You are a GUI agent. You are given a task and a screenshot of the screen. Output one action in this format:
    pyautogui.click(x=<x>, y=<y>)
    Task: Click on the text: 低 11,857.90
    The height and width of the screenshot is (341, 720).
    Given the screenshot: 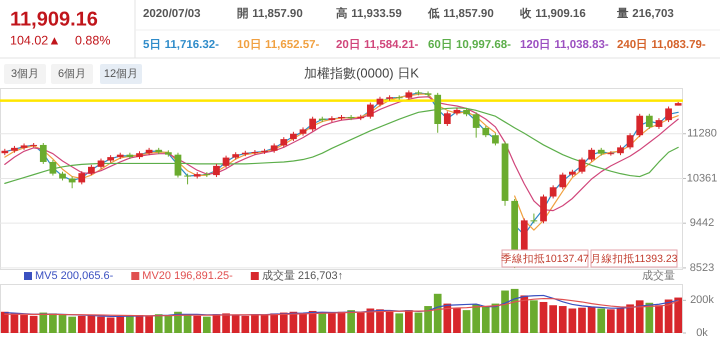 What is the action you would take?
    pyautogui.click(x=460, y=13)
    